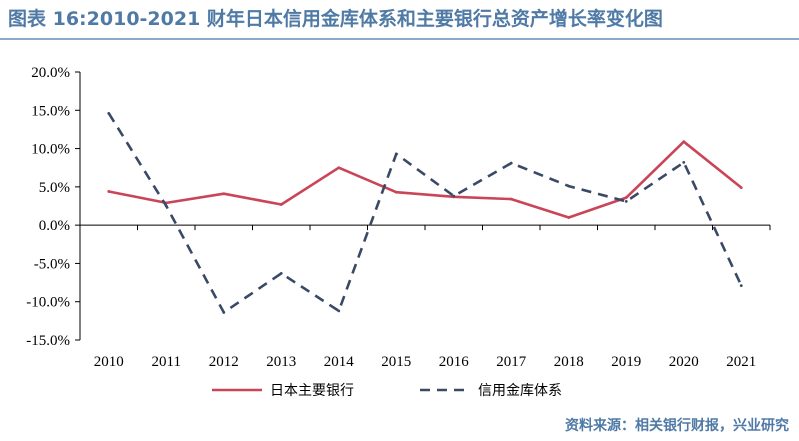  Describe the element at coordinates (48, 341) in the screenshot. I see `y-tick-label: -15.0%` at that location.